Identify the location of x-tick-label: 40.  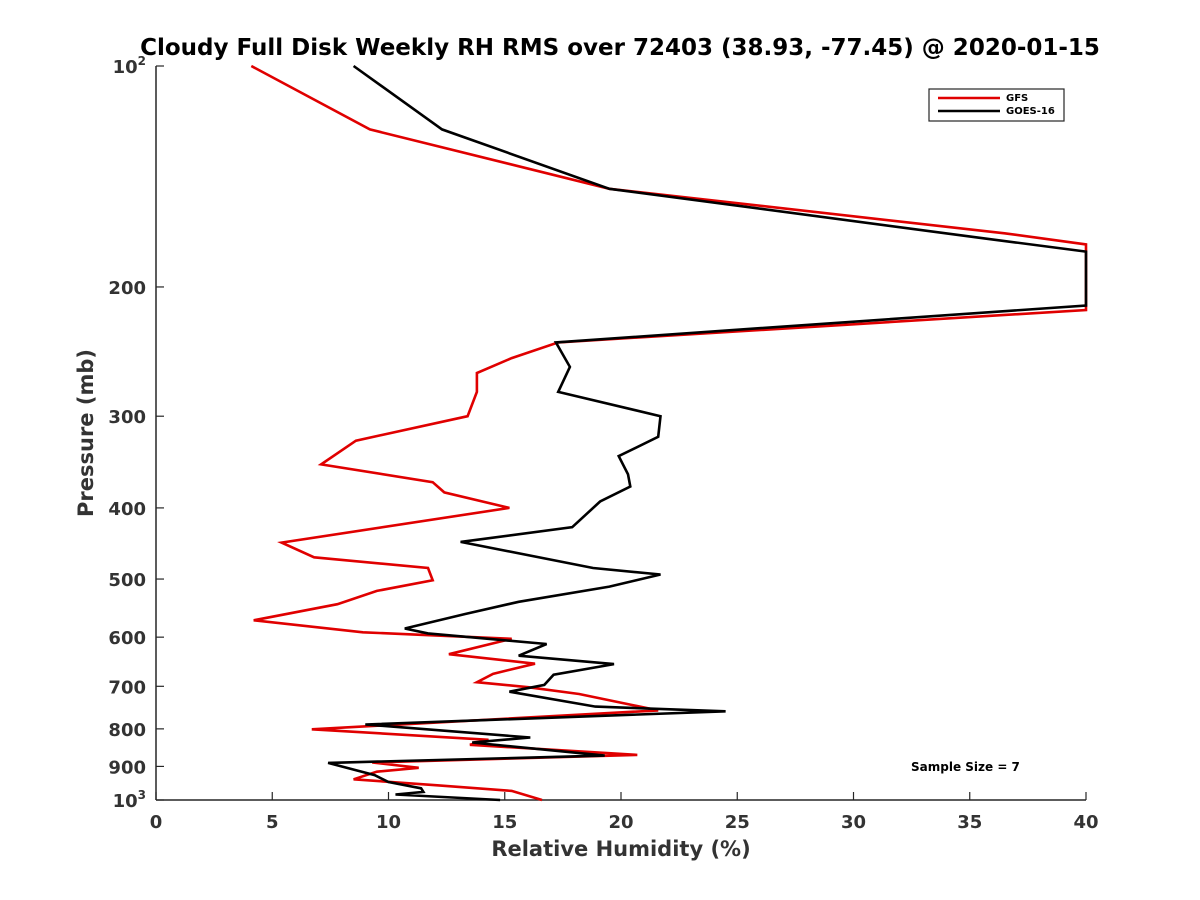
(1085, 822).